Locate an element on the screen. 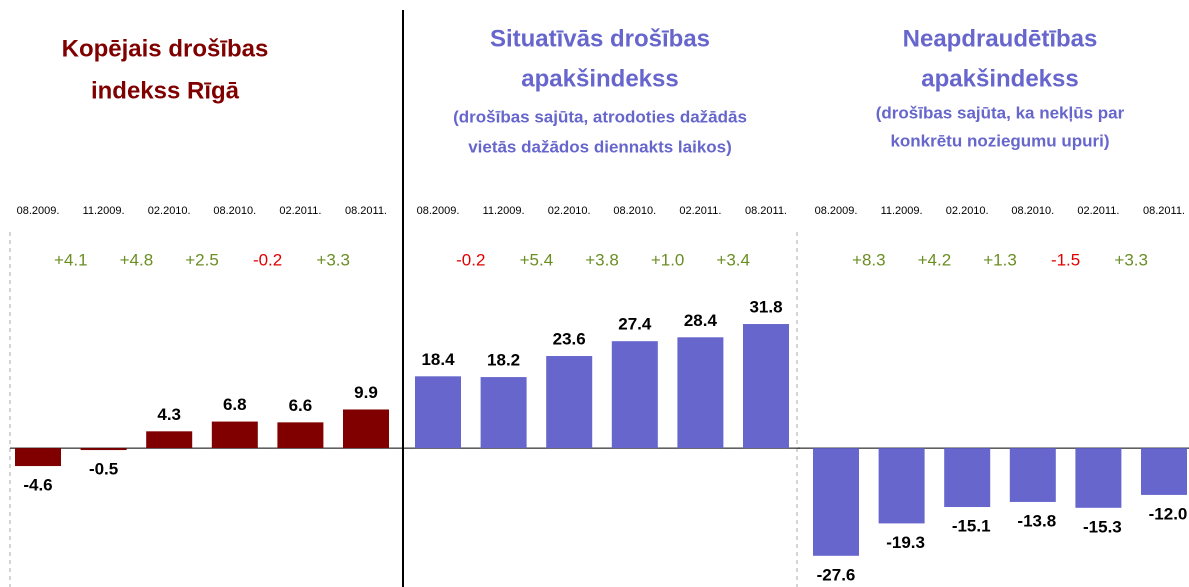  chart-title: Kopējais drošības is located at coordinates (165, 48).